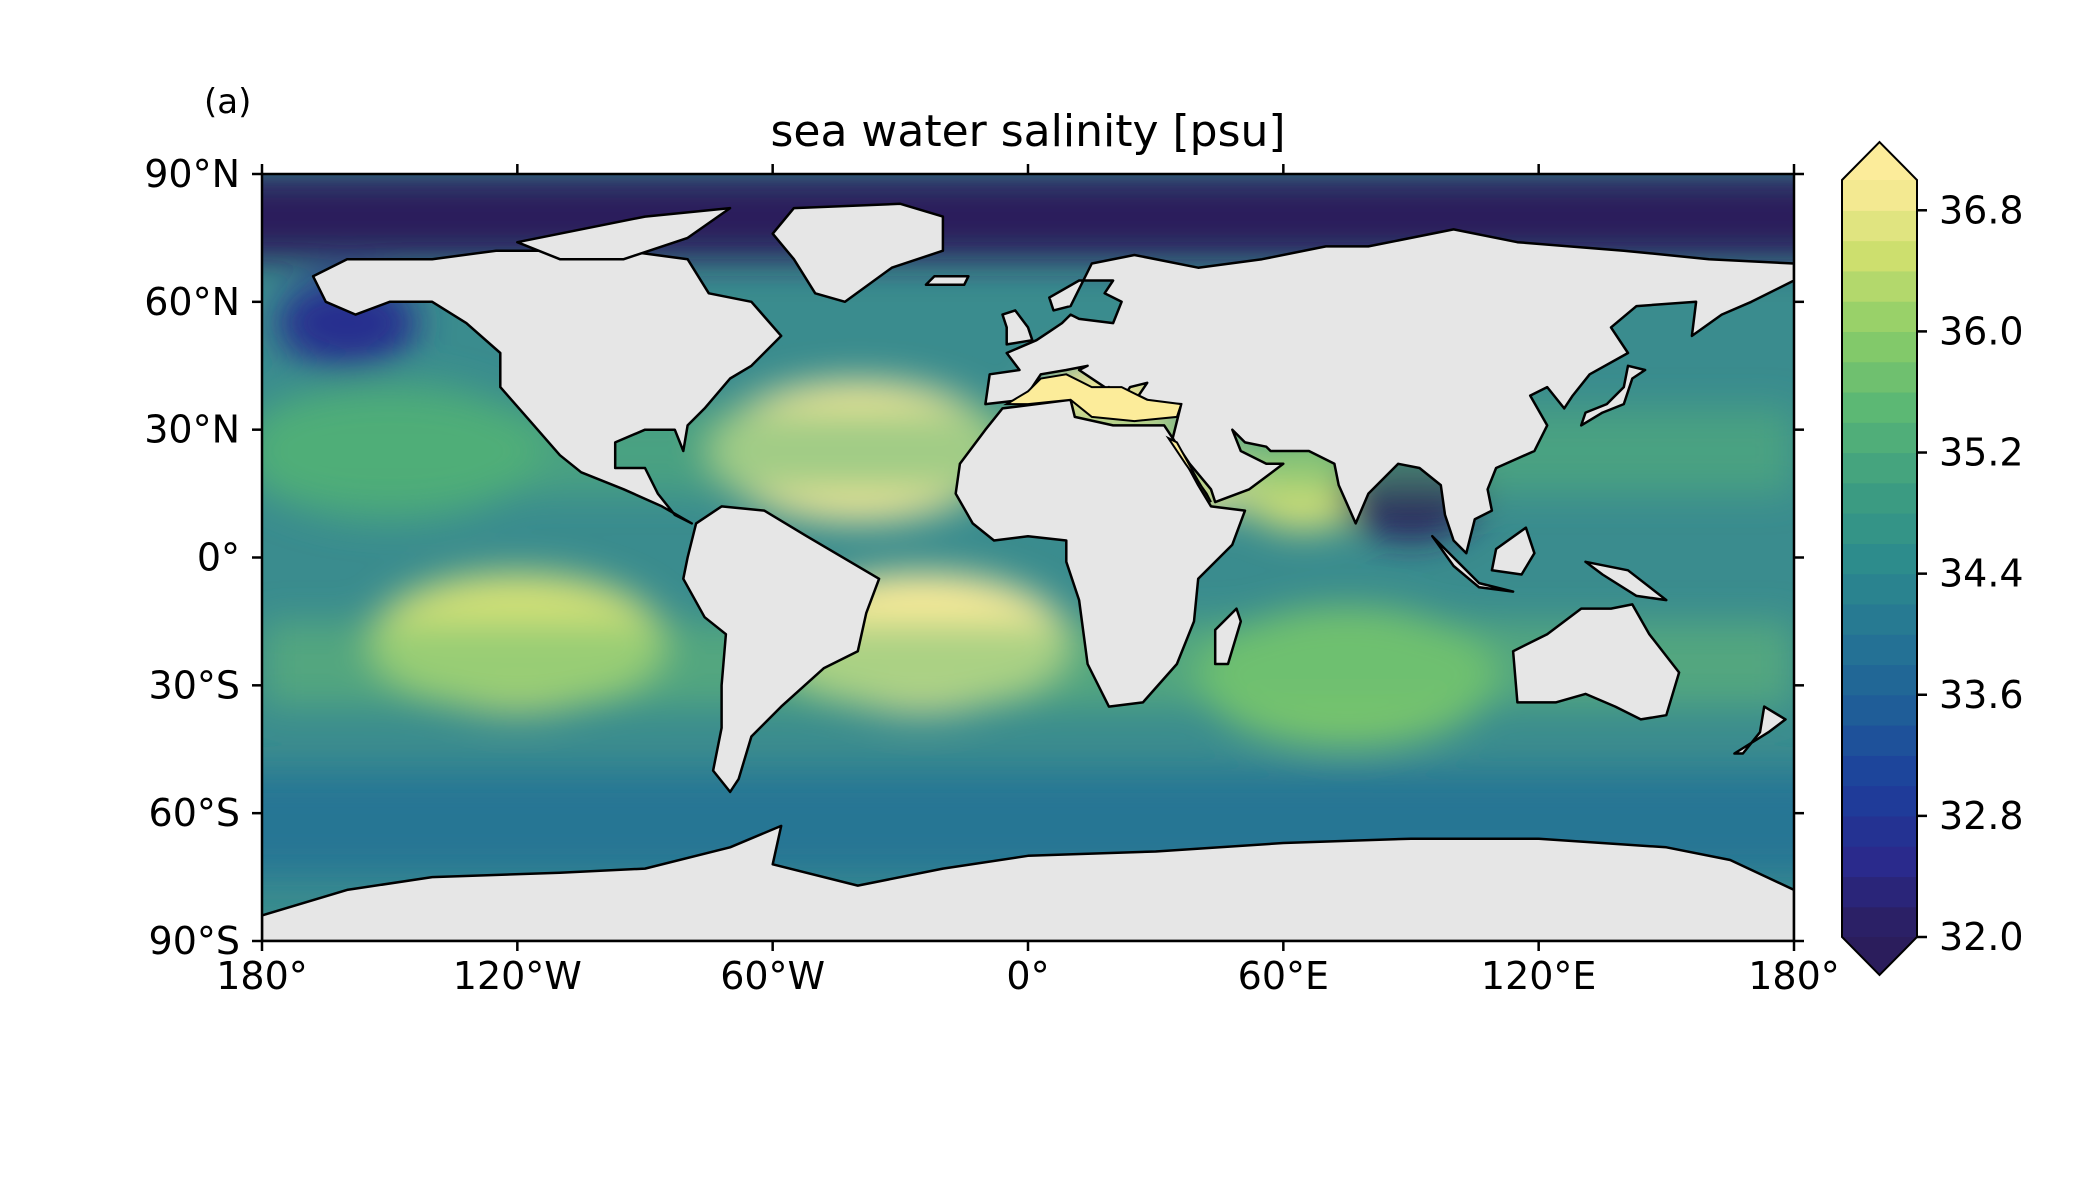 The height and width of the screenshot is (1204, 2094). Describe the element at coordinates (1017, 327) in the screenshot. I see `land-british-isles` at that location.